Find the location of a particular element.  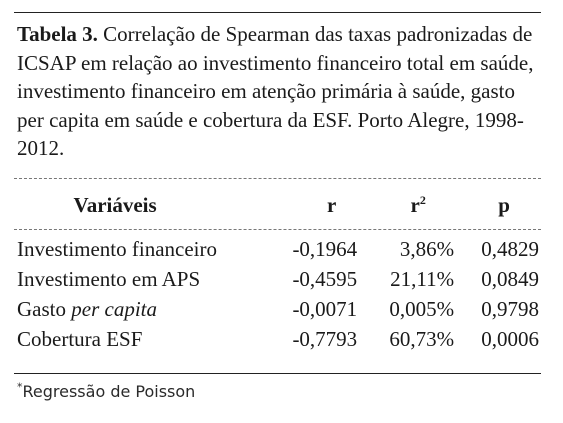

header-r2: r2 is located at coordinates (405, 205).